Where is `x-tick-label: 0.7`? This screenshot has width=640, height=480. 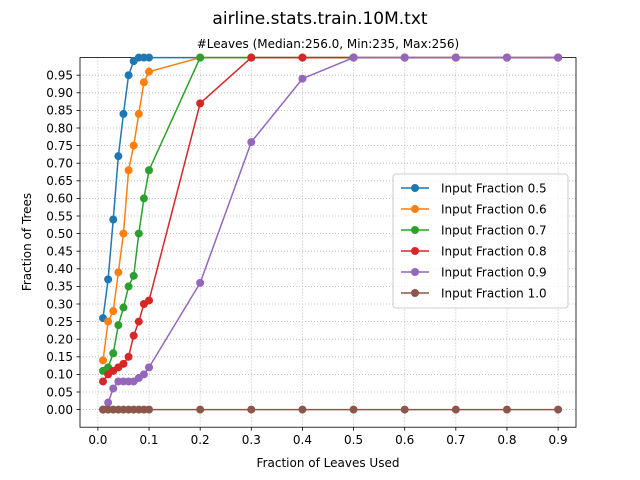 x-tick-label: 0.7 is located at coordinates (455, 440).